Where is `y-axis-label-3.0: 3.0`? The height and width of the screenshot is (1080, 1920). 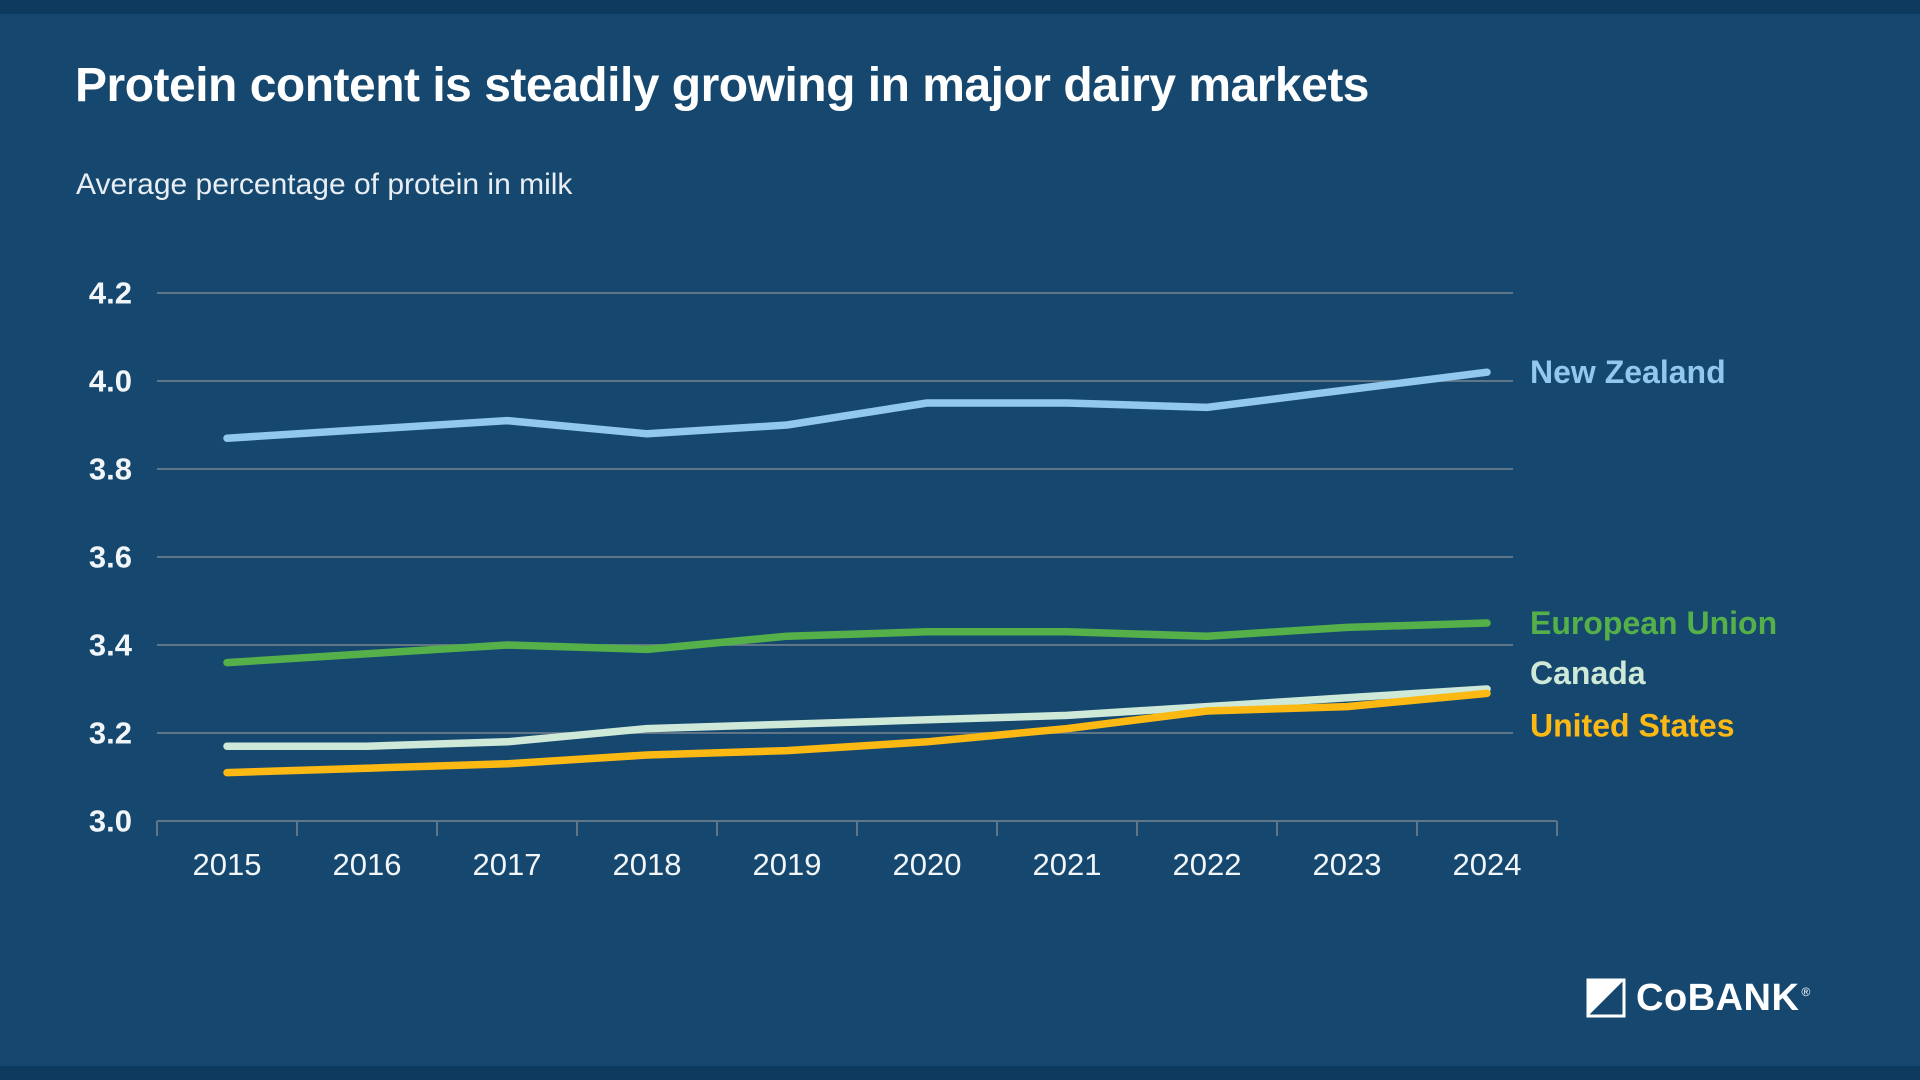
y-axis-label-3.0: 3.0 is located at coordinates (110, 821).